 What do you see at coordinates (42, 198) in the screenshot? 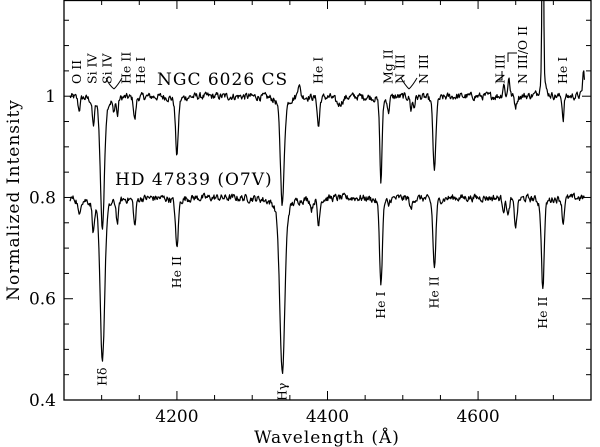
I see `y-tick-label: 0.8` at bounding box center [42, 198].